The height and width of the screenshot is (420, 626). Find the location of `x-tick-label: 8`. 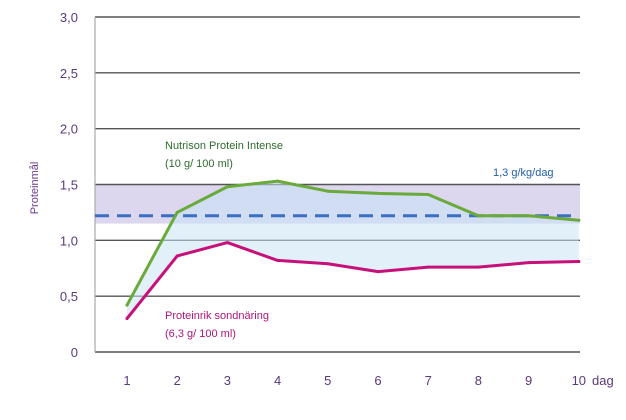

x-tick-label: 8 is located at coordinates (478, 380).